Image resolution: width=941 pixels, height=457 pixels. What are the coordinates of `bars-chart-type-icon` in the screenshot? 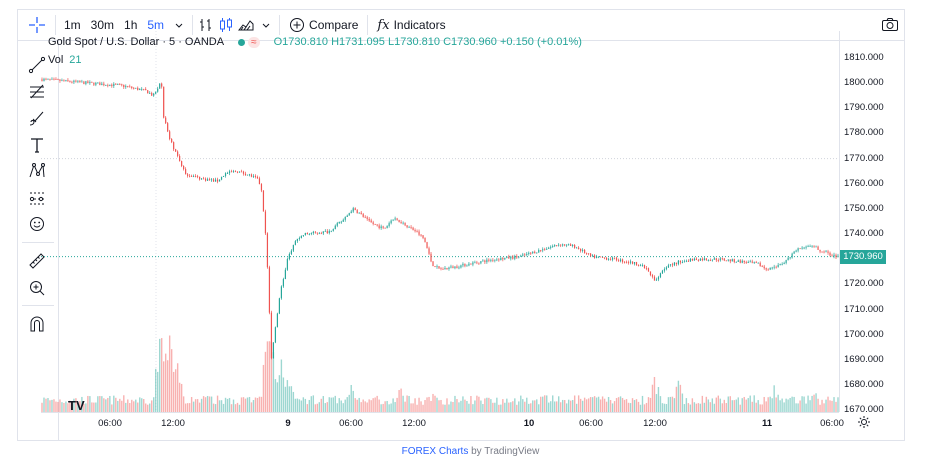 It's located at (206, 25).